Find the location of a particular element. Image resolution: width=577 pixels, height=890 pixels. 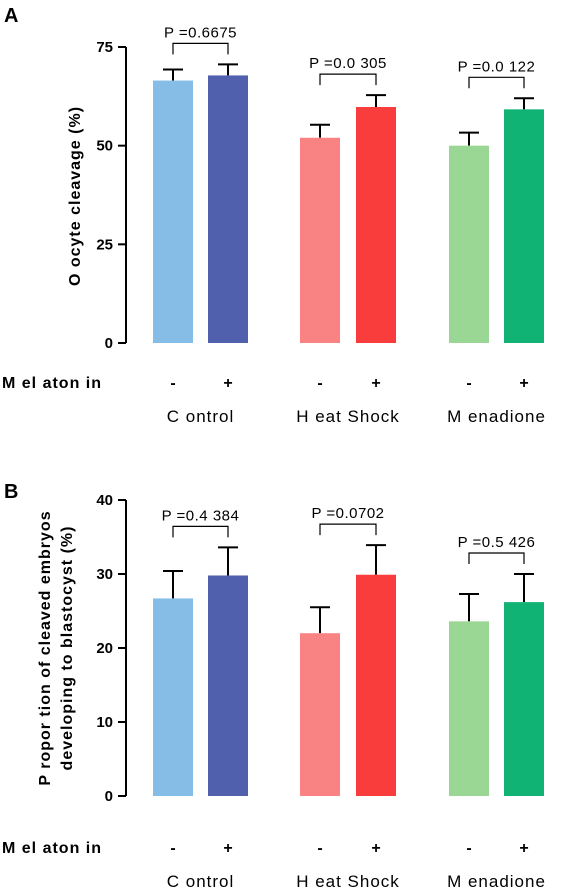

y-tick-label: 20 is located at coordinates (104, 648).